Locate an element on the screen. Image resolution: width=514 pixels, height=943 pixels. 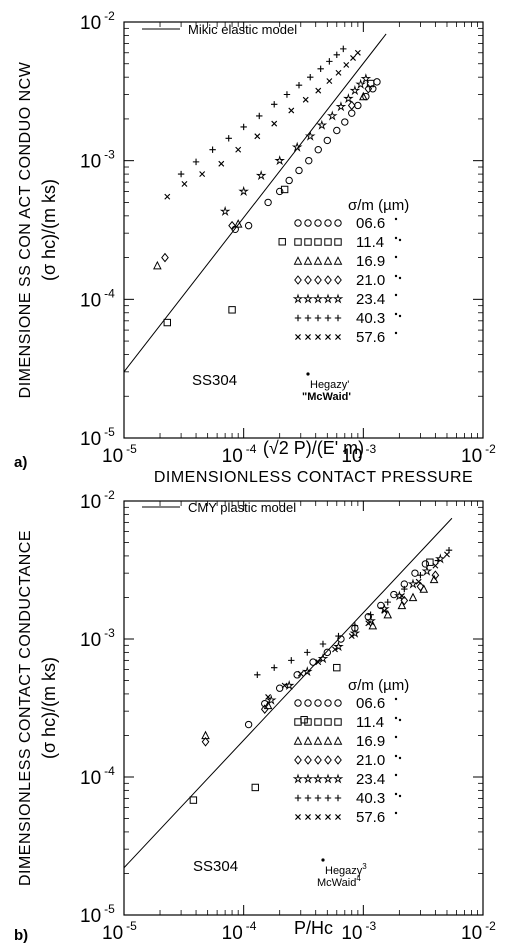
model-legend-label: Mikic elastic model is located at coordinates (242, 29).